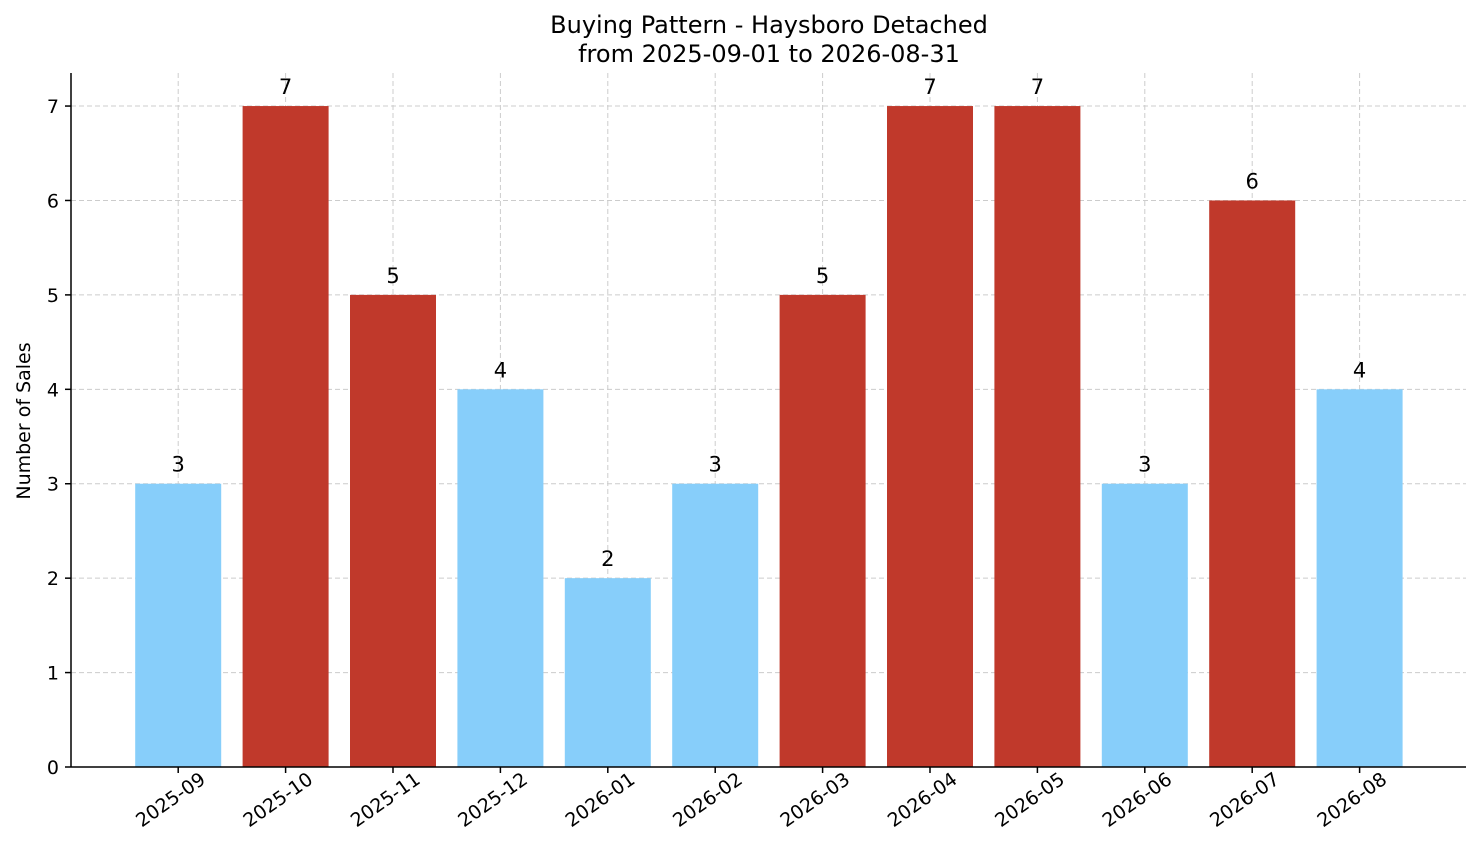  I want to click on y-tick-label: 0, so click(53, 768).